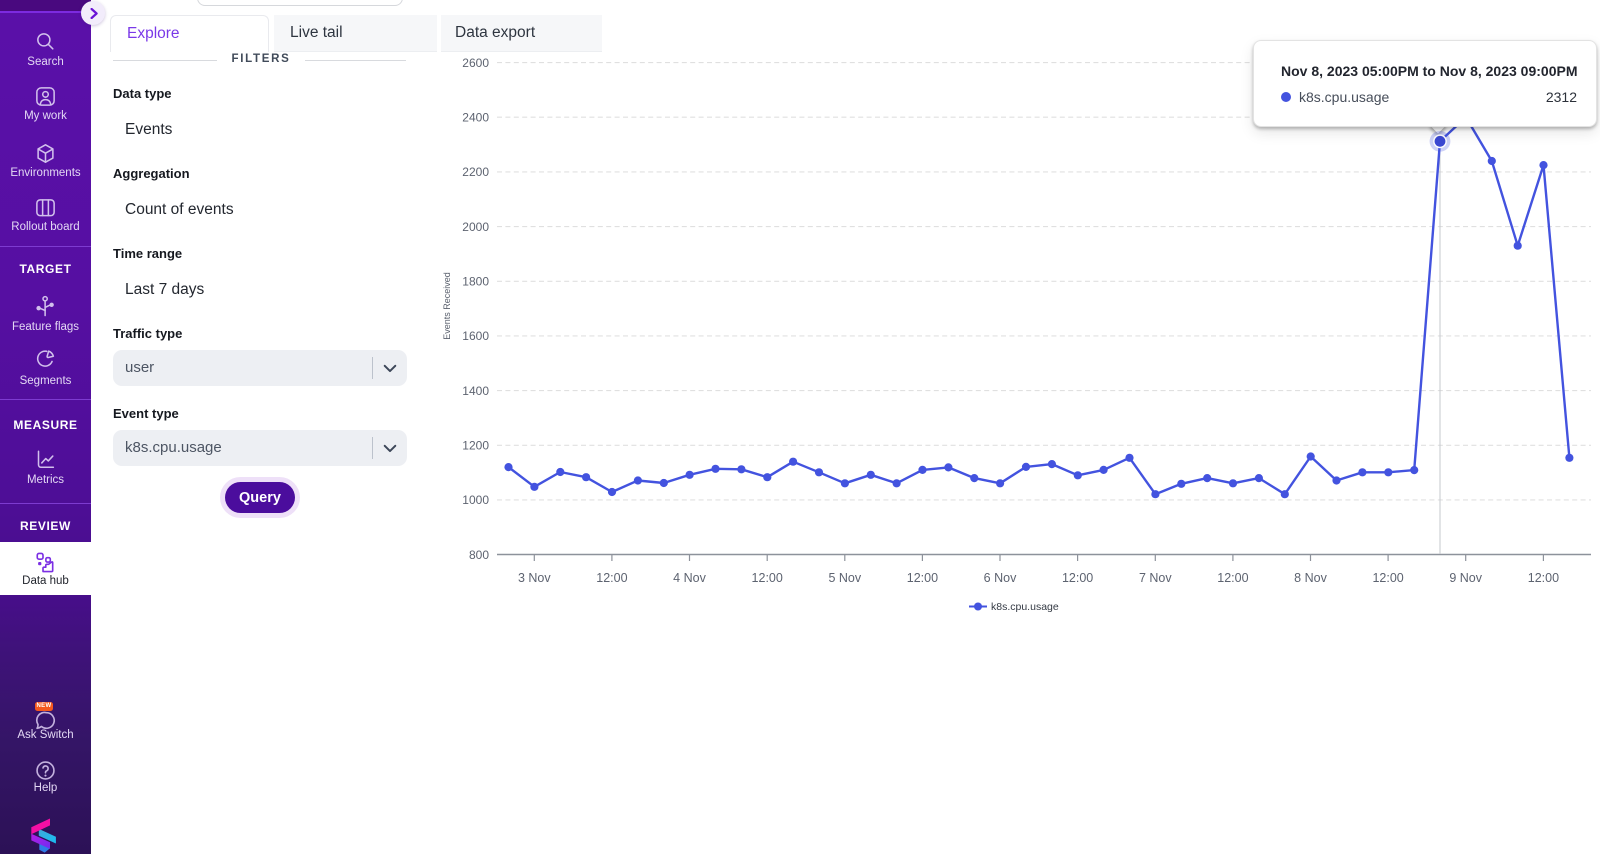  What do you see at coordinates (475, 227) in the screenshot?
I see `svg-text: 2000` at bounding box center [475, 227].